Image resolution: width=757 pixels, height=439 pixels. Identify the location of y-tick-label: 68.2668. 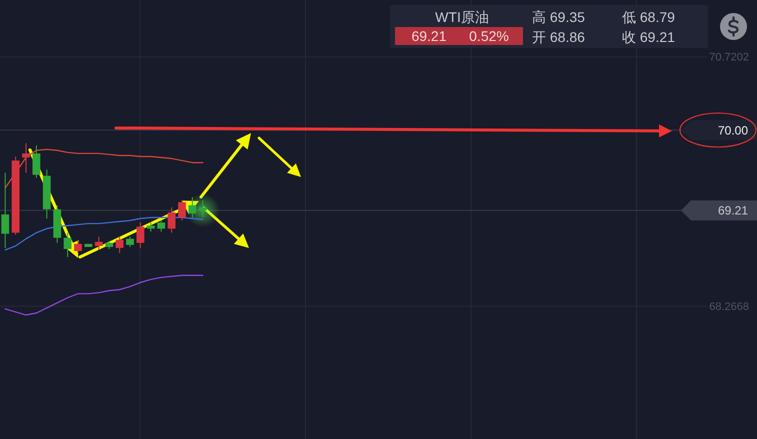
(729, 307).